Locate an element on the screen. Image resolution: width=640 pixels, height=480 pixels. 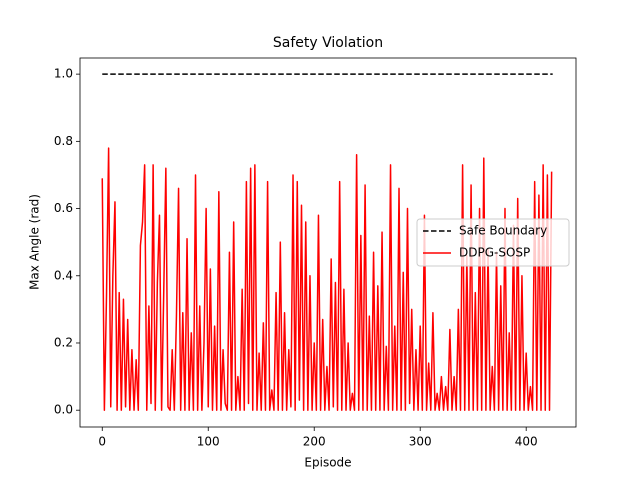
x-tick-label: 300 is located at coordinates (420, 442).